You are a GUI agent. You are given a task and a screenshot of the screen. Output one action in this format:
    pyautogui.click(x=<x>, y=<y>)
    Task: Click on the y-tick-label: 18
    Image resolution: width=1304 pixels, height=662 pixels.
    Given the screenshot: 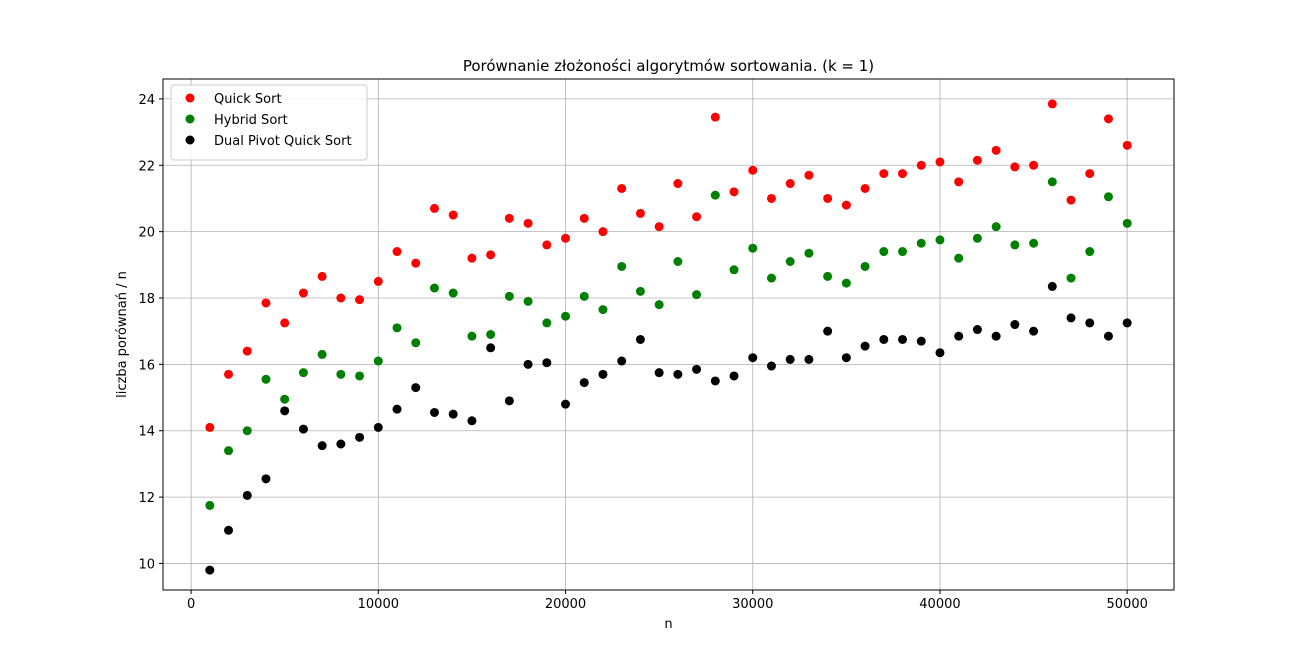 What is the action you would take?
    pyautogui.click(x=146, y=299)
    